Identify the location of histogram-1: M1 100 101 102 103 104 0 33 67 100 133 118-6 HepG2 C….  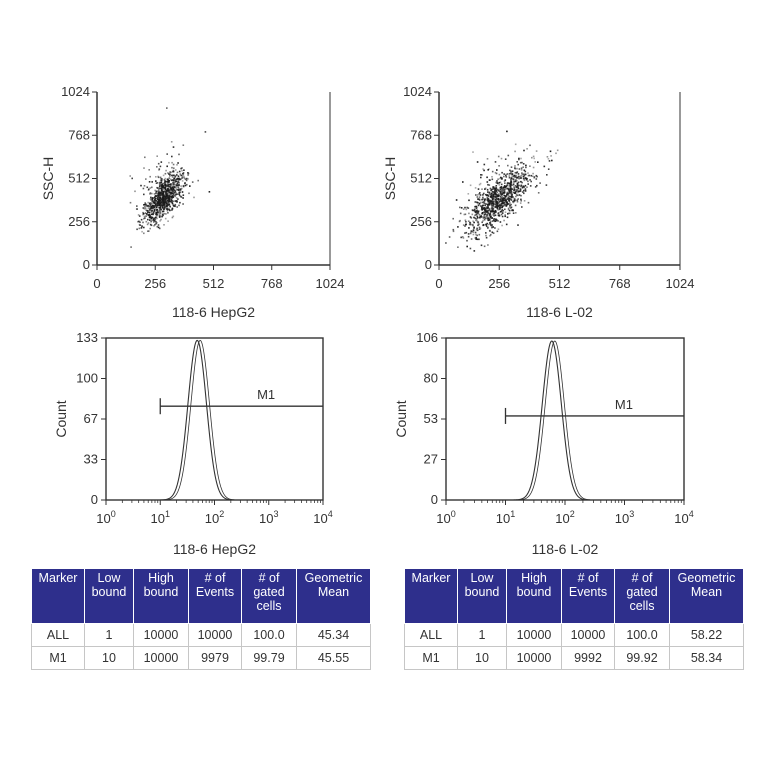
(193, 443).